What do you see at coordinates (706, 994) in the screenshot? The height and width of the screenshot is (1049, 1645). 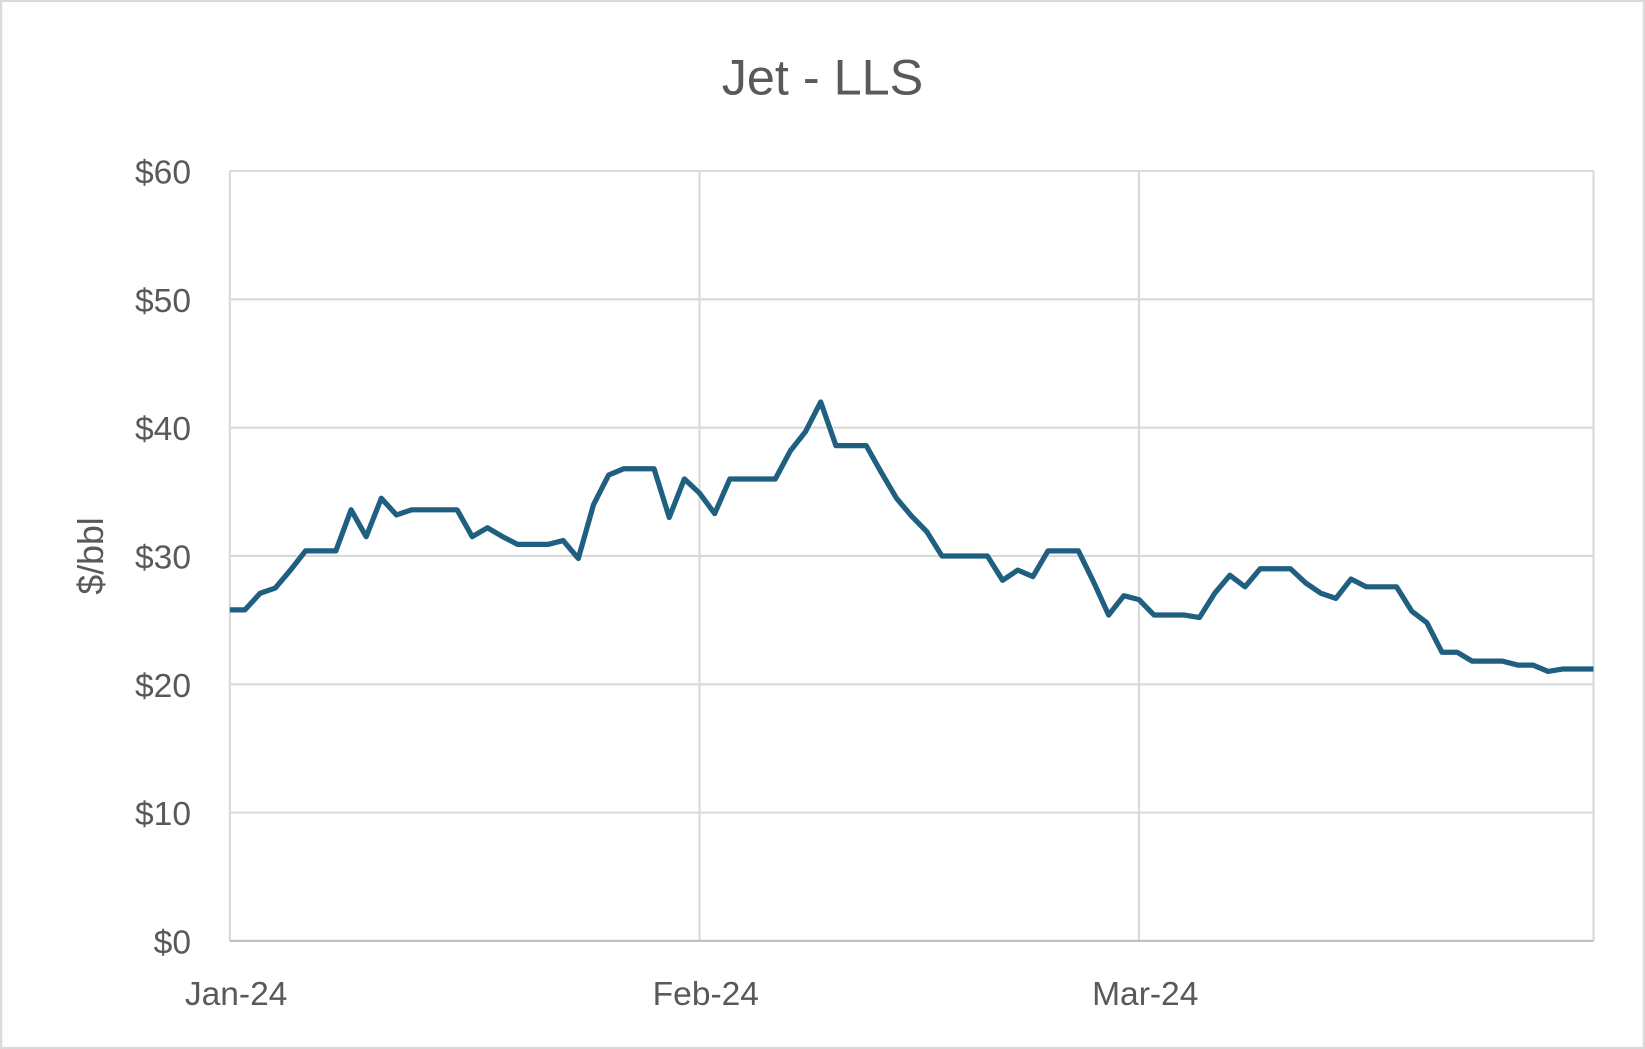 I see `x-tick-label: Feb-24` at bounding box center [706, 994].